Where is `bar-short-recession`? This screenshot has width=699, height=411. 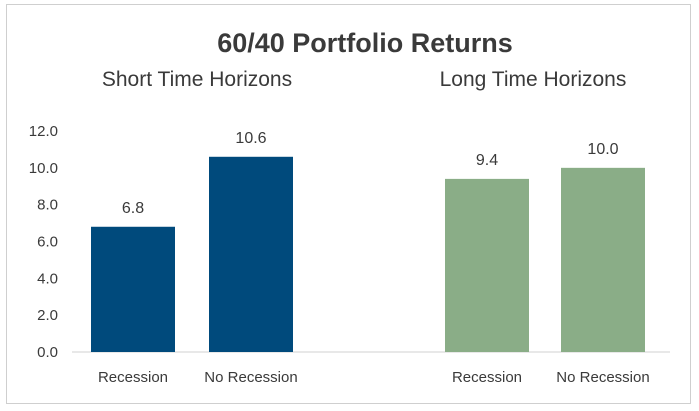 bar-short-recession is located at coordinates (133, 289).